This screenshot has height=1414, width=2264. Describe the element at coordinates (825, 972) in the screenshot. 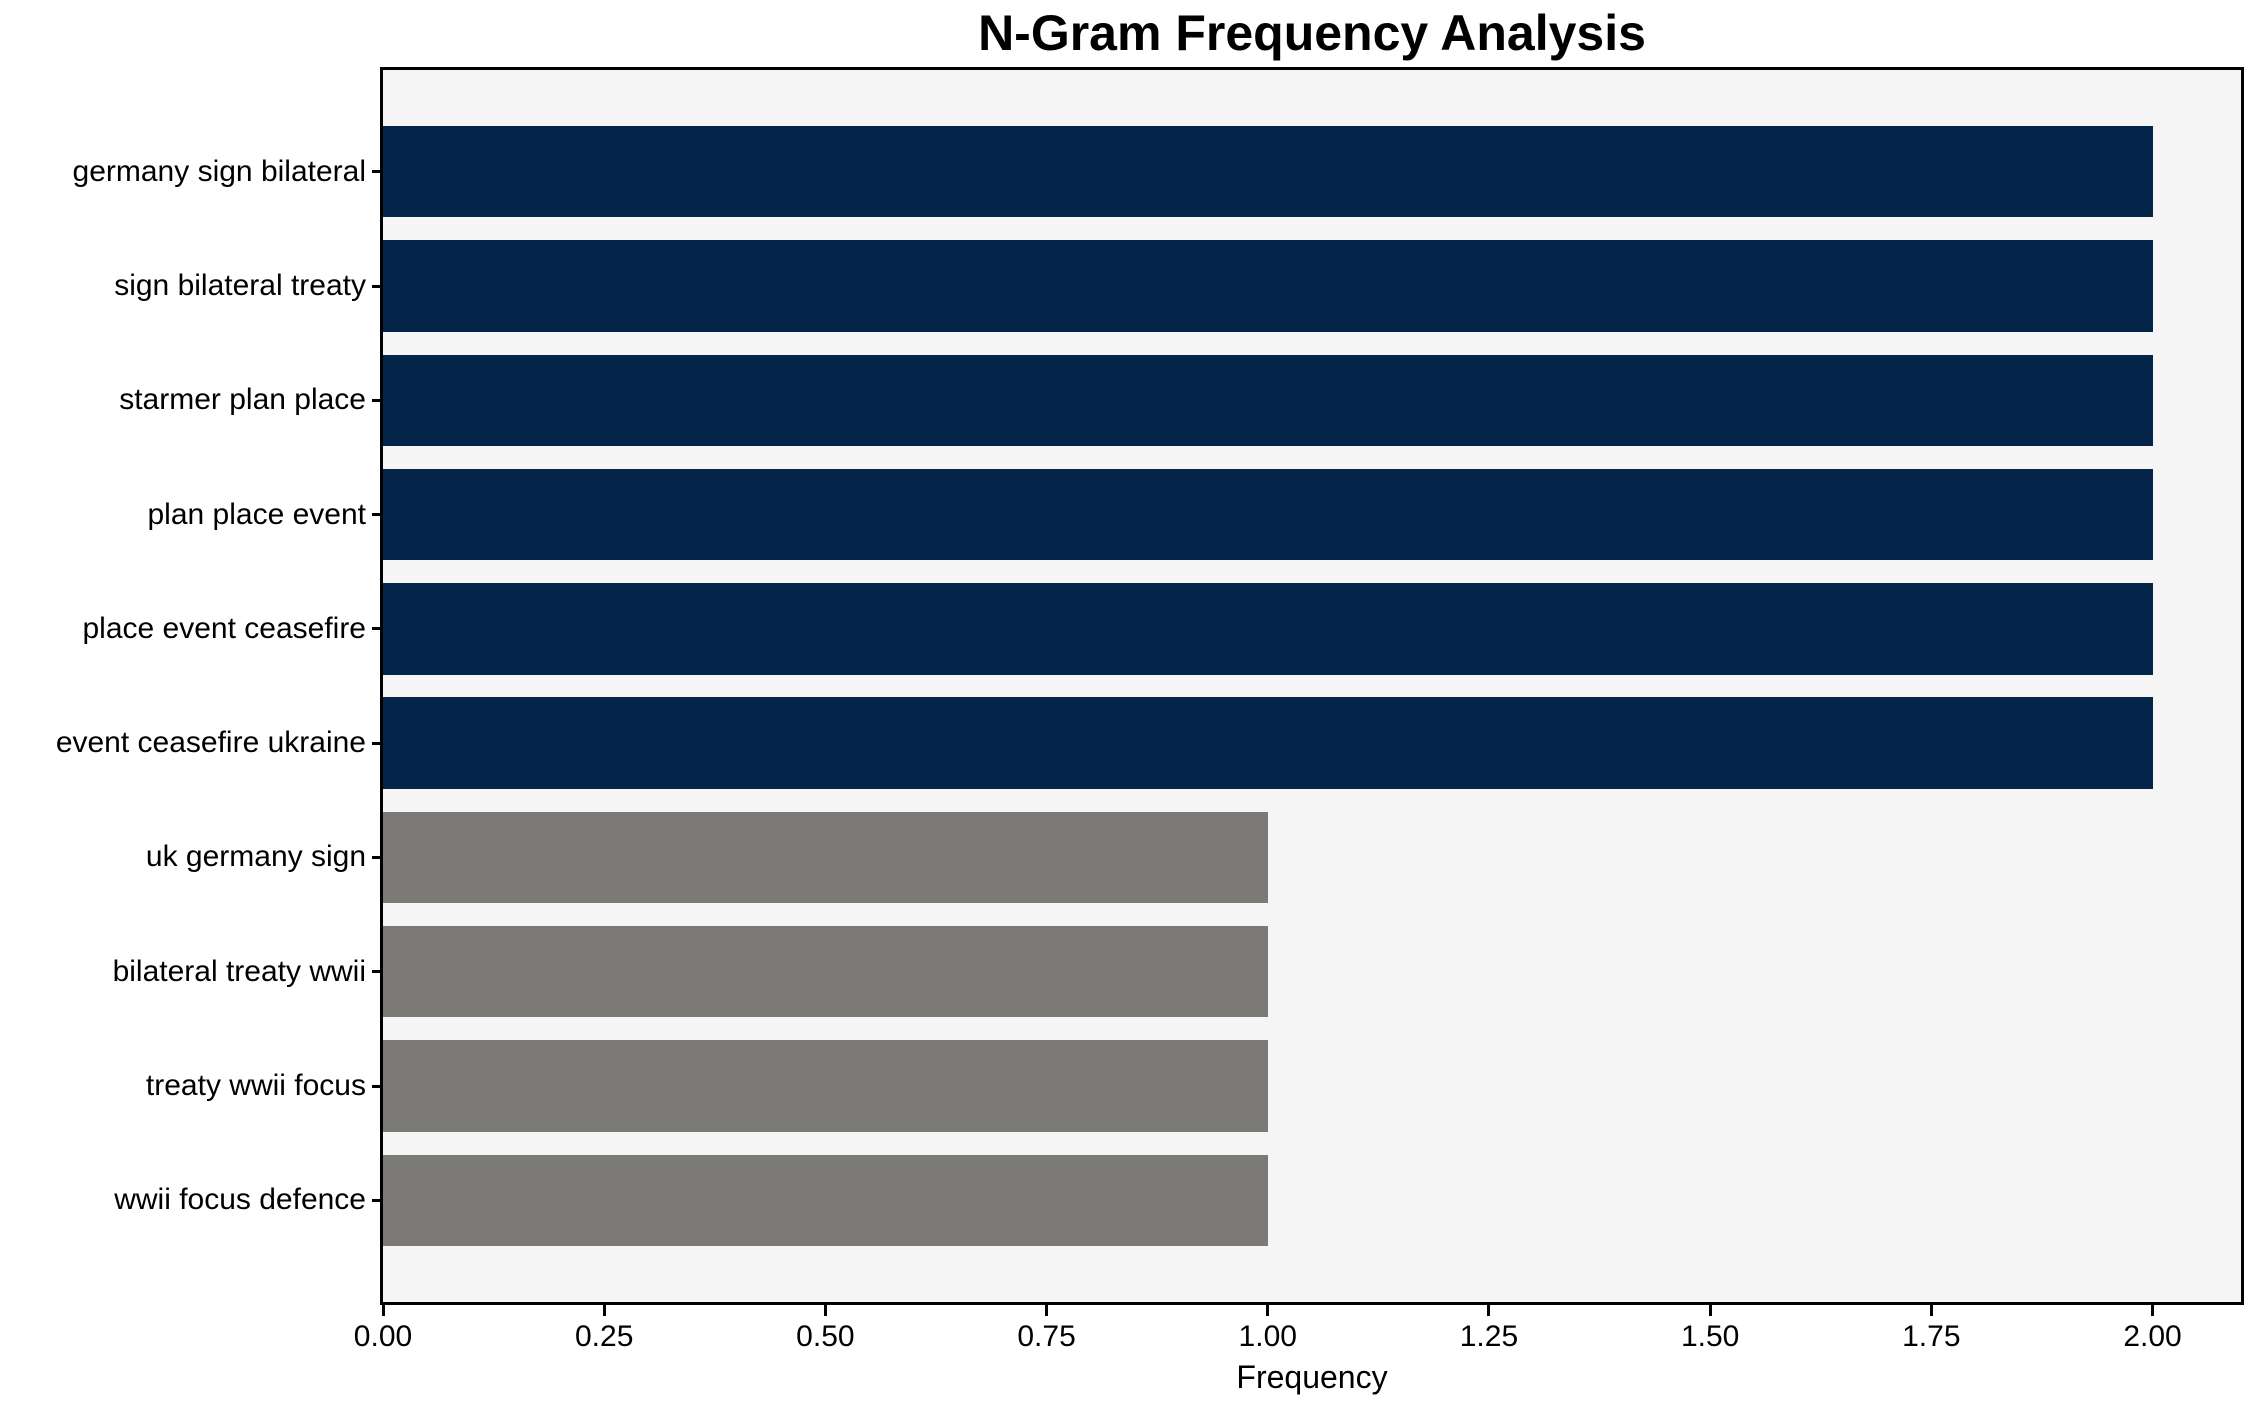

I see `bar-bilateral-treaty-wwii` at that location.